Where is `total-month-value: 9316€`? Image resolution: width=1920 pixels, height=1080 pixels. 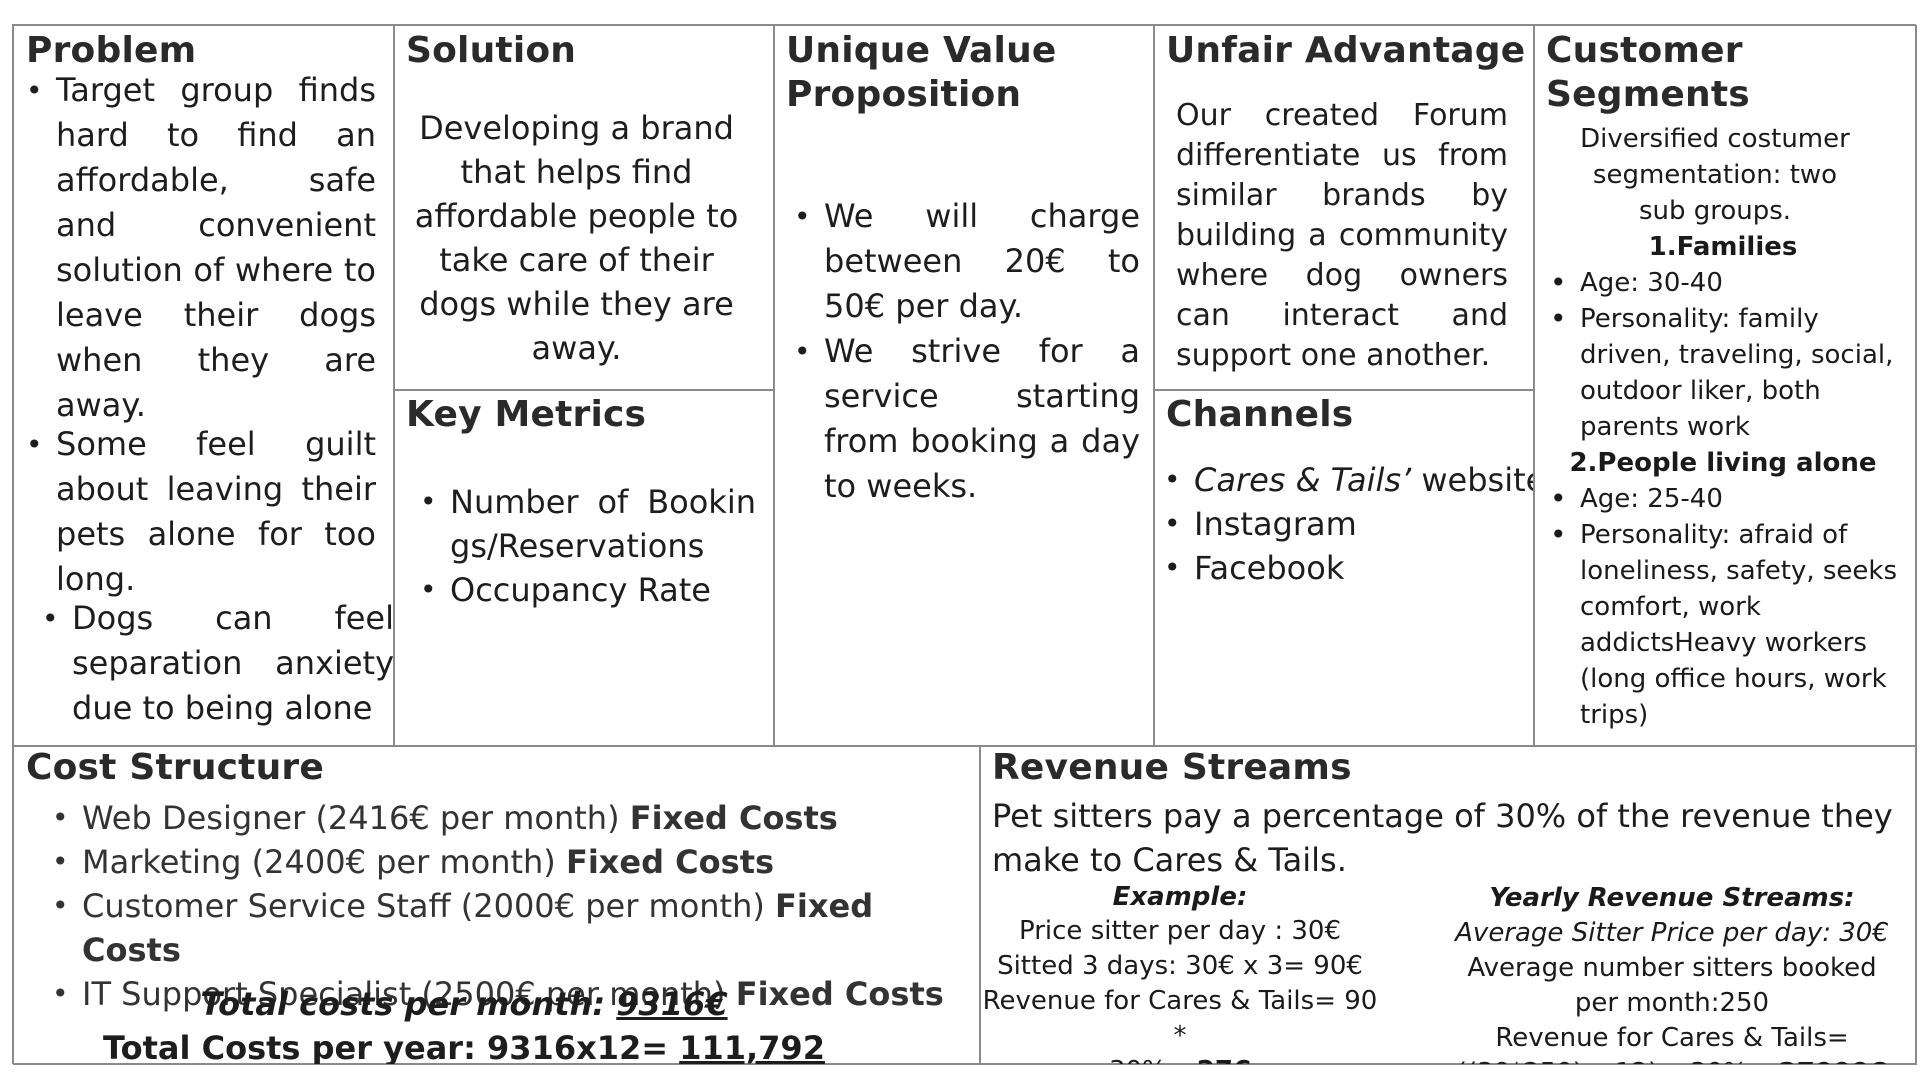
total-month-value: 9316€ is located at coordinates (672, 1004).